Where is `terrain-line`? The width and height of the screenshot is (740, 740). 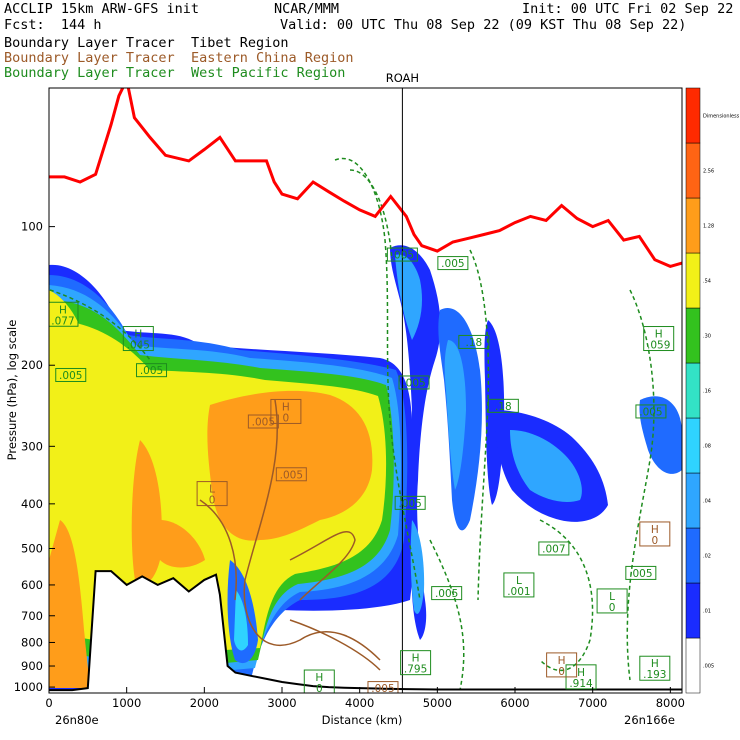
terrain-line is located at coordinates (365, 631).